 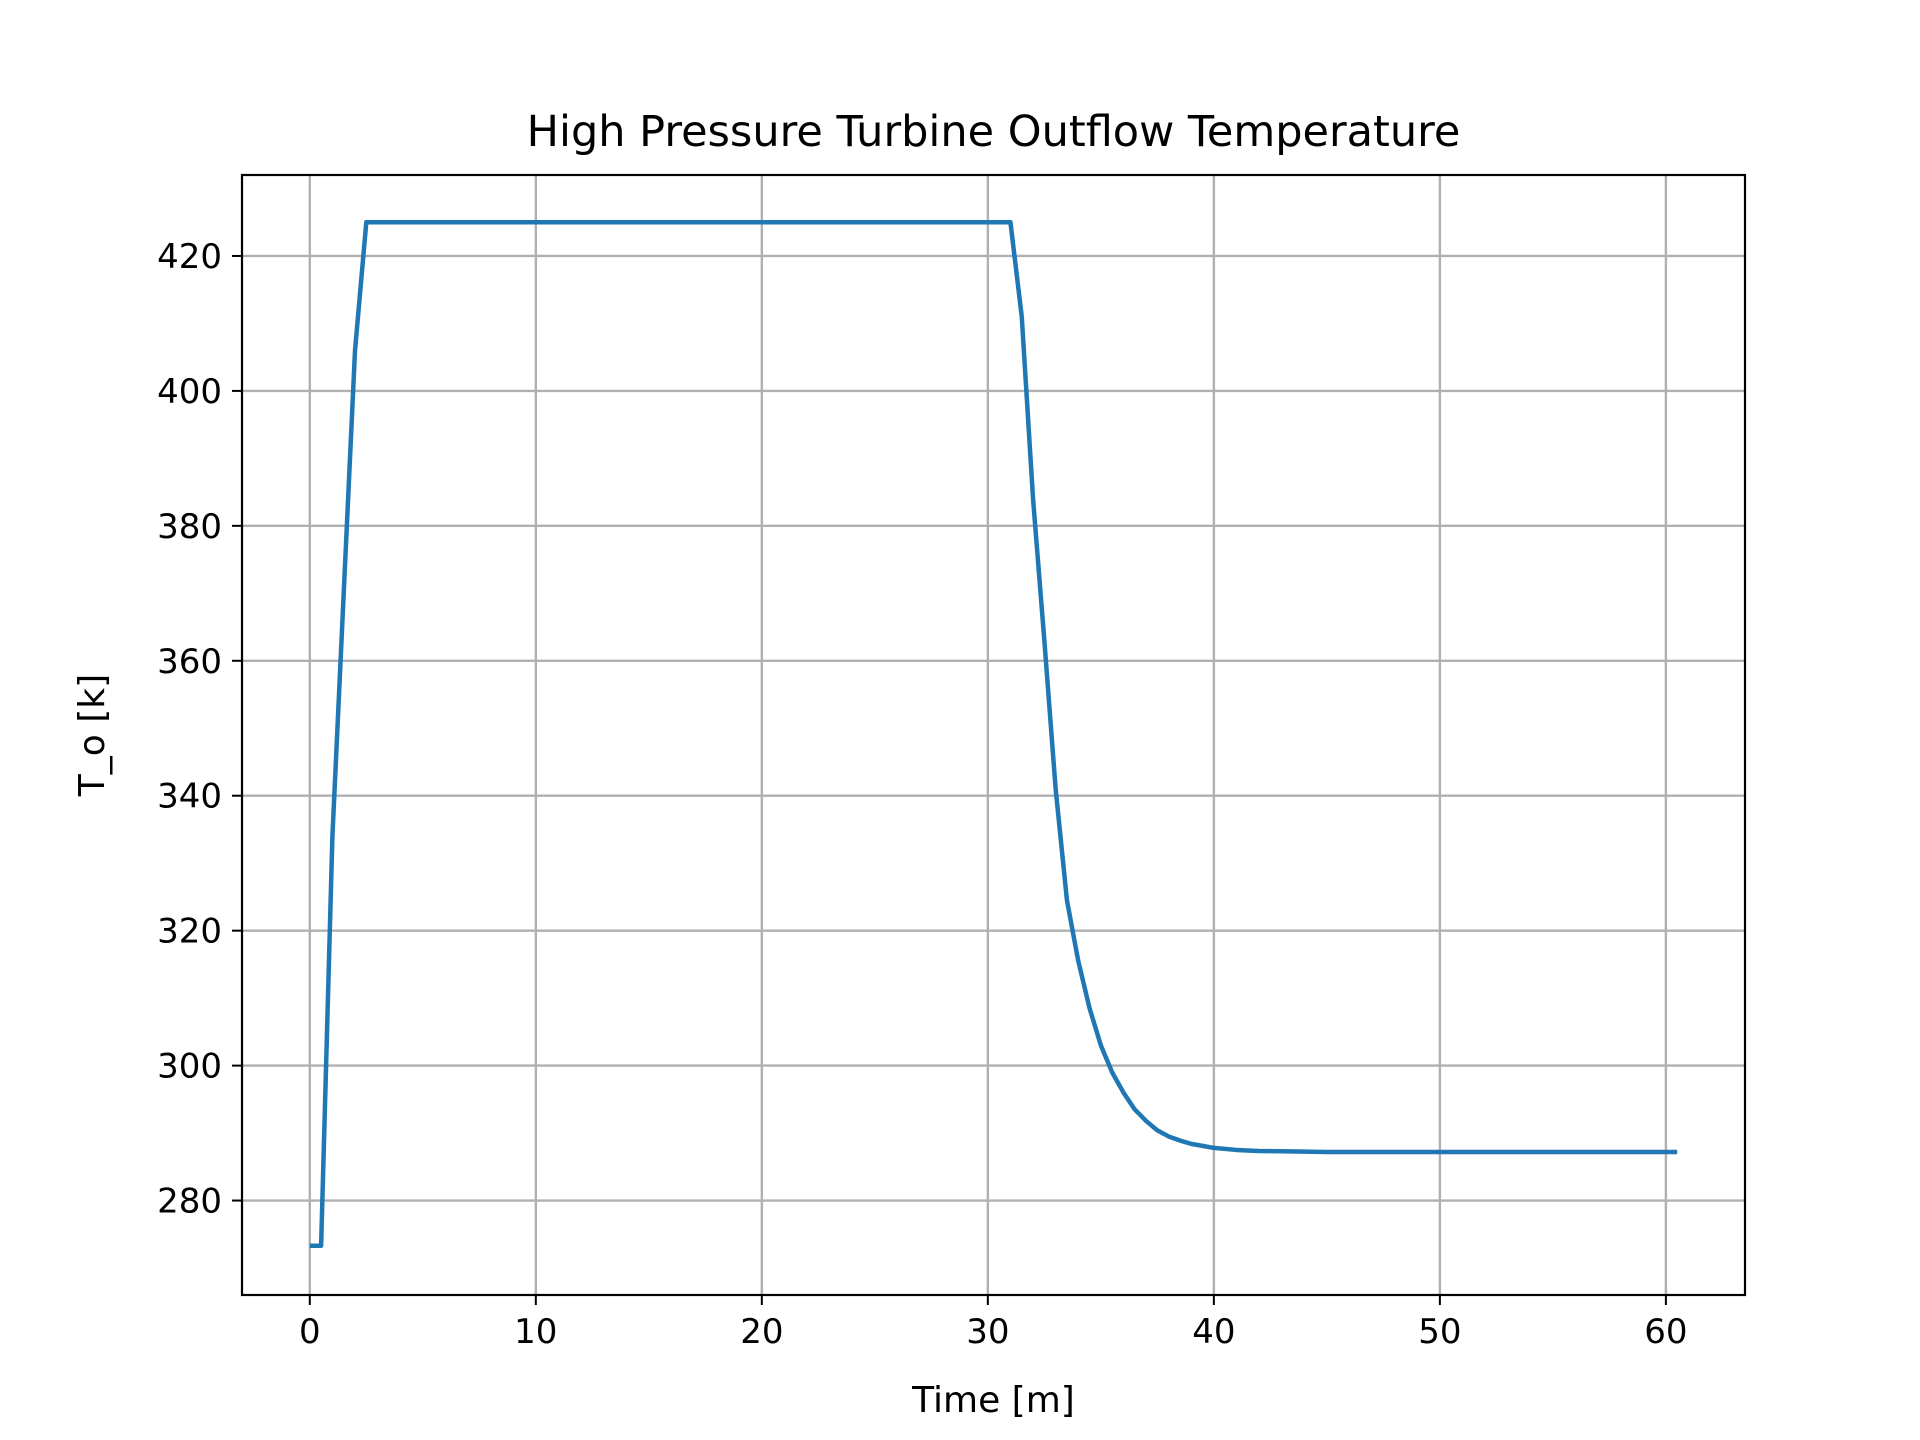 I want to click on x-tick-label: 50, so click(x=1439, y=1332).